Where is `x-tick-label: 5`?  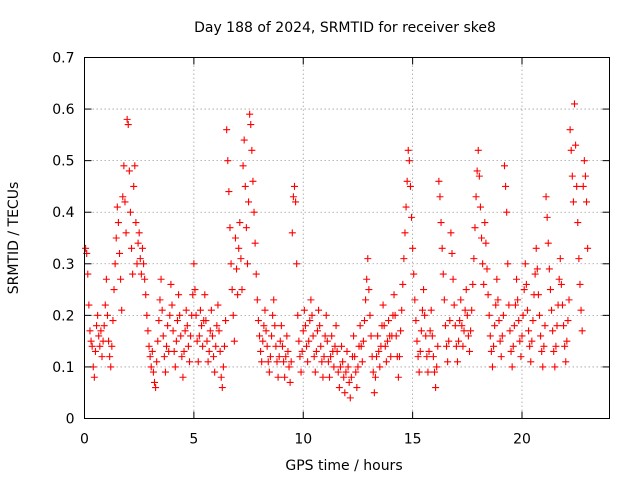 x-tick-label: 5 is located at coordinates (193, 440).